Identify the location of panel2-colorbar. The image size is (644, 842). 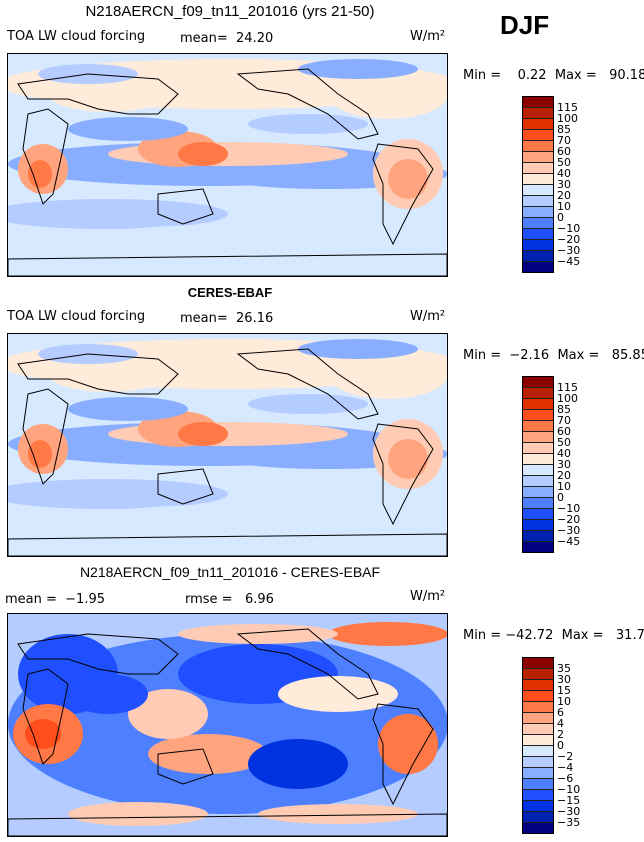
(538, 464).